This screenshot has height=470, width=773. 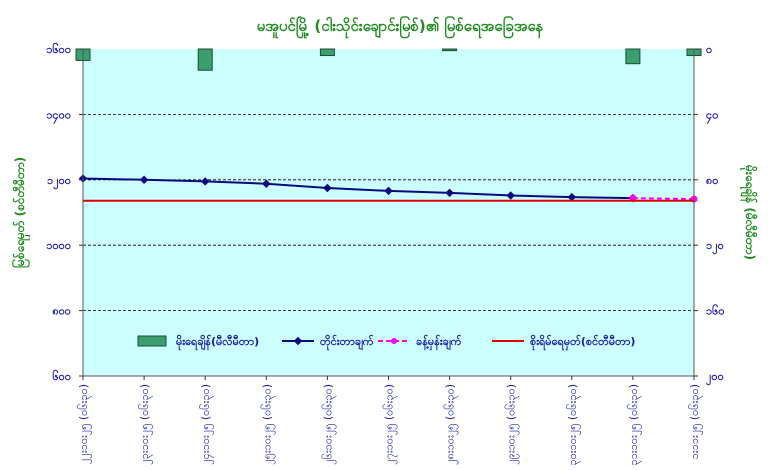 I want to click on right-tick-label: ၂၀၀, so click(x=715, y=378).